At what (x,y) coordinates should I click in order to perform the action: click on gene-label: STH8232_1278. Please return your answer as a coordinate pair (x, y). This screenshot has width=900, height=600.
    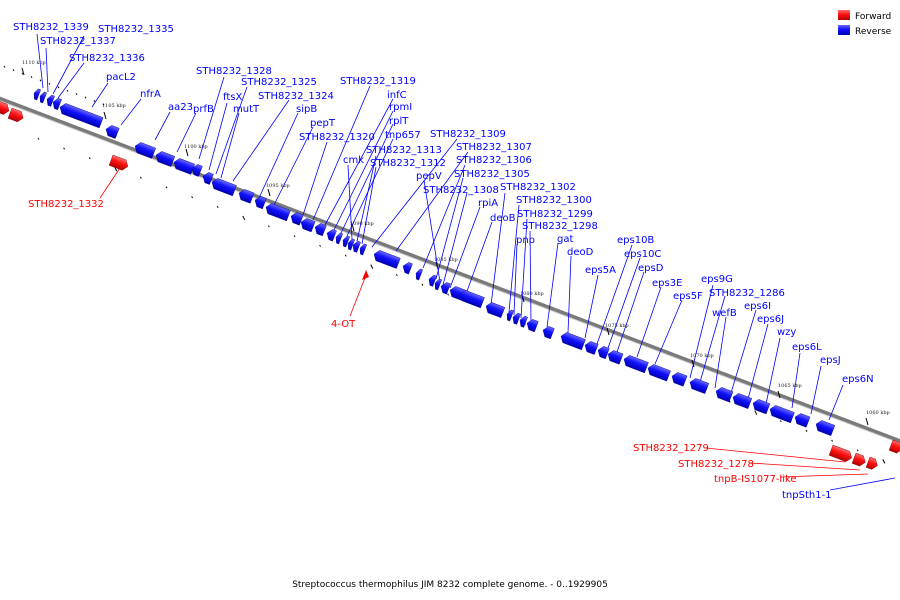
    Looking at the image, I should click on (716, 464).